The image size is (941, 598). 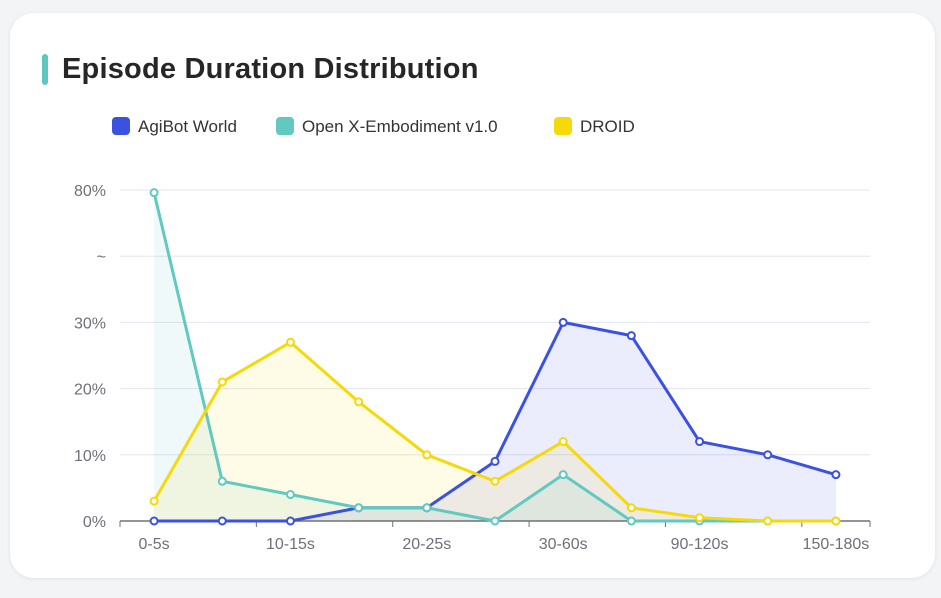 What do you see at coordinates (90, 323) in the screenshot?
I see `y-tick-label: 30%` at bounding box center [90, 323].